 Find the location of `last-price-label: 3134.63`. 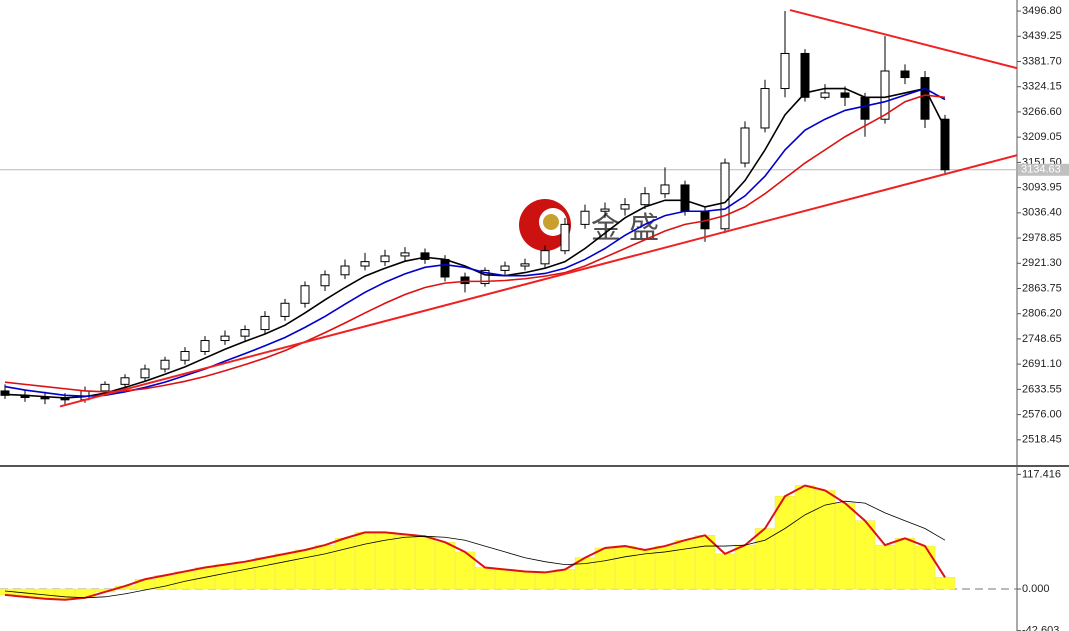

last-price-label: 3134.63 is located at coordinates (1041, 170).